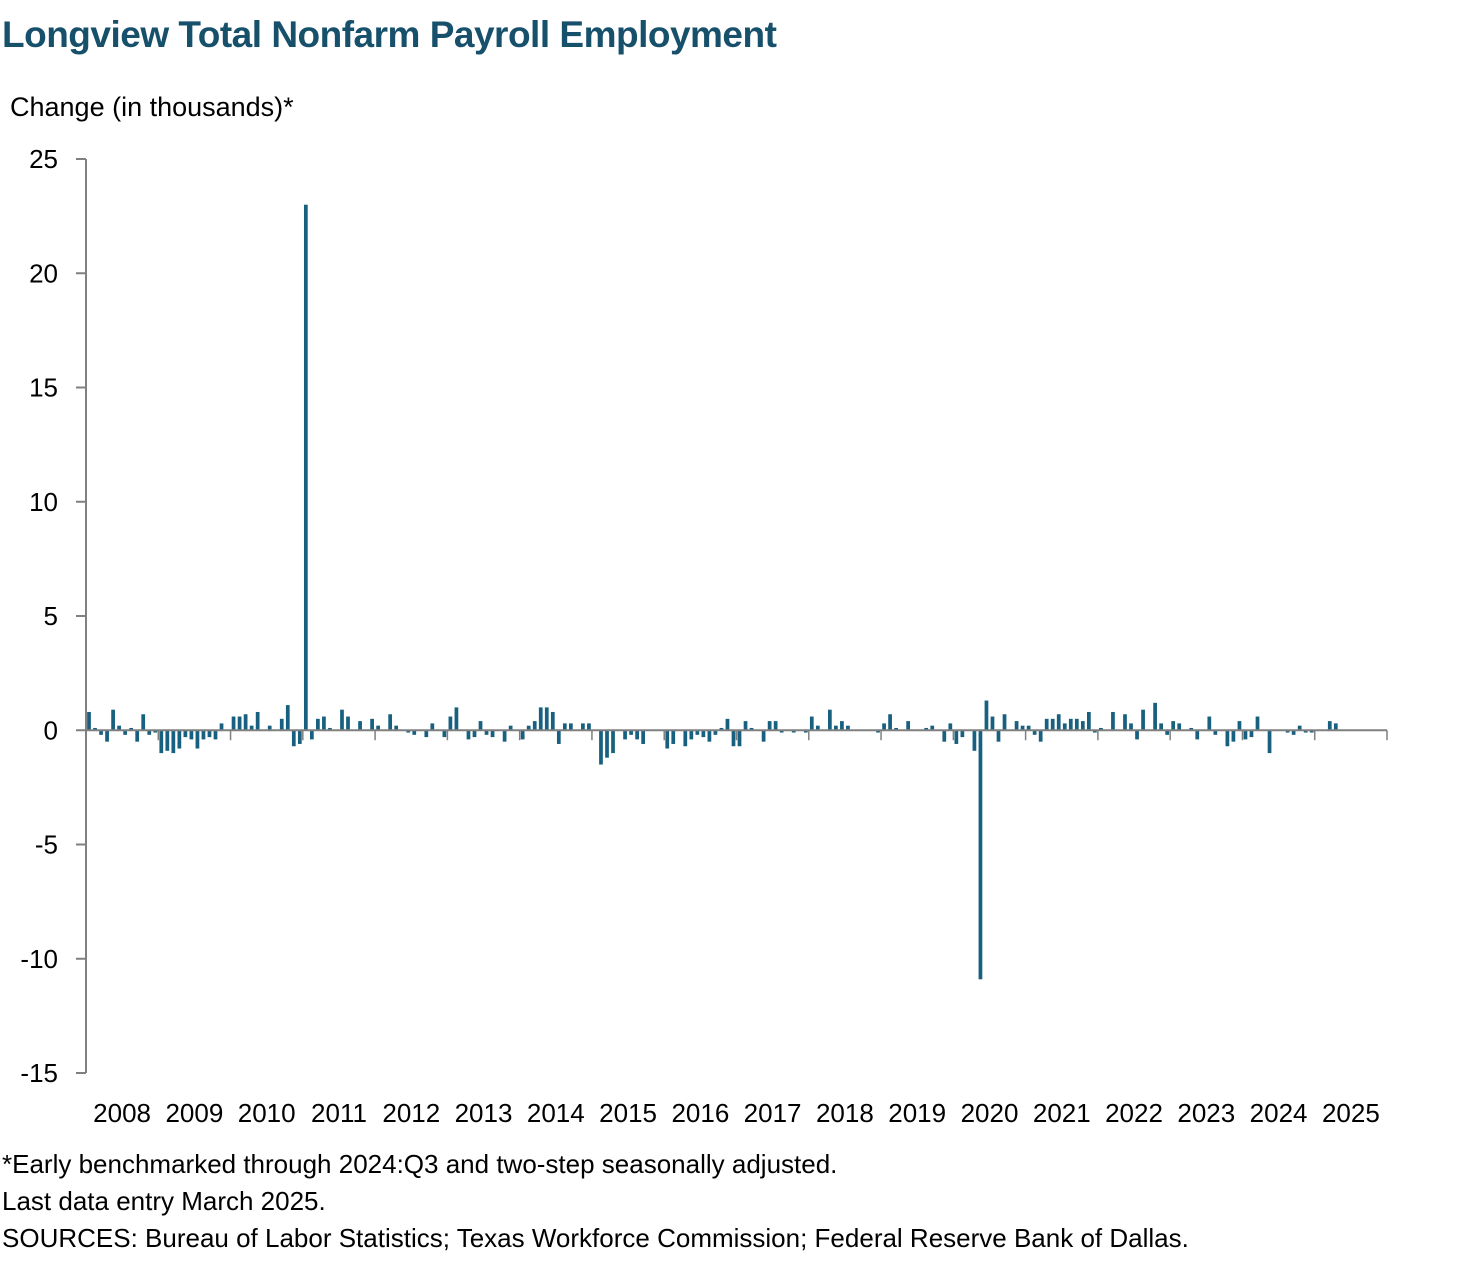  What do you see at coordinates (628, 1113) in the screenshot?
I see `x-tick-label: 2015` at bounding box center [628, 1113].